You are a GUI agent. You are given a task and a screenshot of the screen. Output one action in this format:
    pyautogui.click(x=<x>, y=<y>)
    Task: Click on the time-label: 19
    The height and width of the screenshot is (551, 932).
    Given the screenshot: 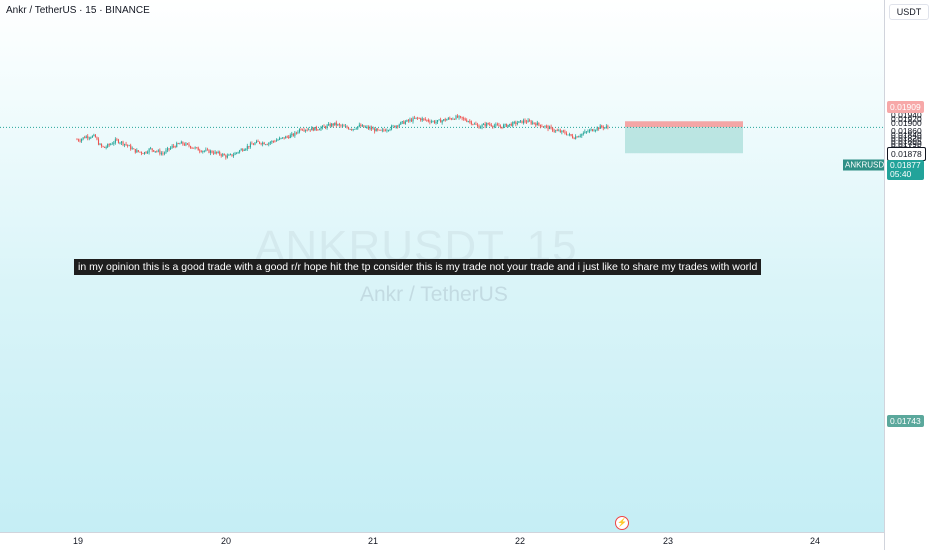 What is the action you would take?
    pyautogui.click(x=78, y=541)
    